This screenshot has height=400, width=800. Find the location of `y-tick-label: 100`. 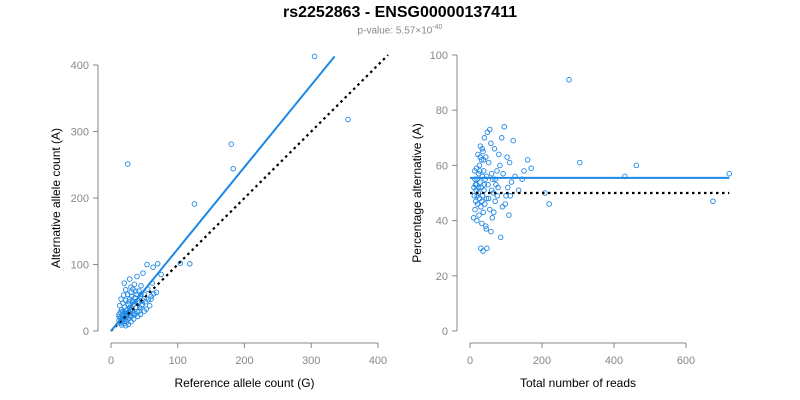

y-tick-label: 100 is located at coordinates (80, 266).